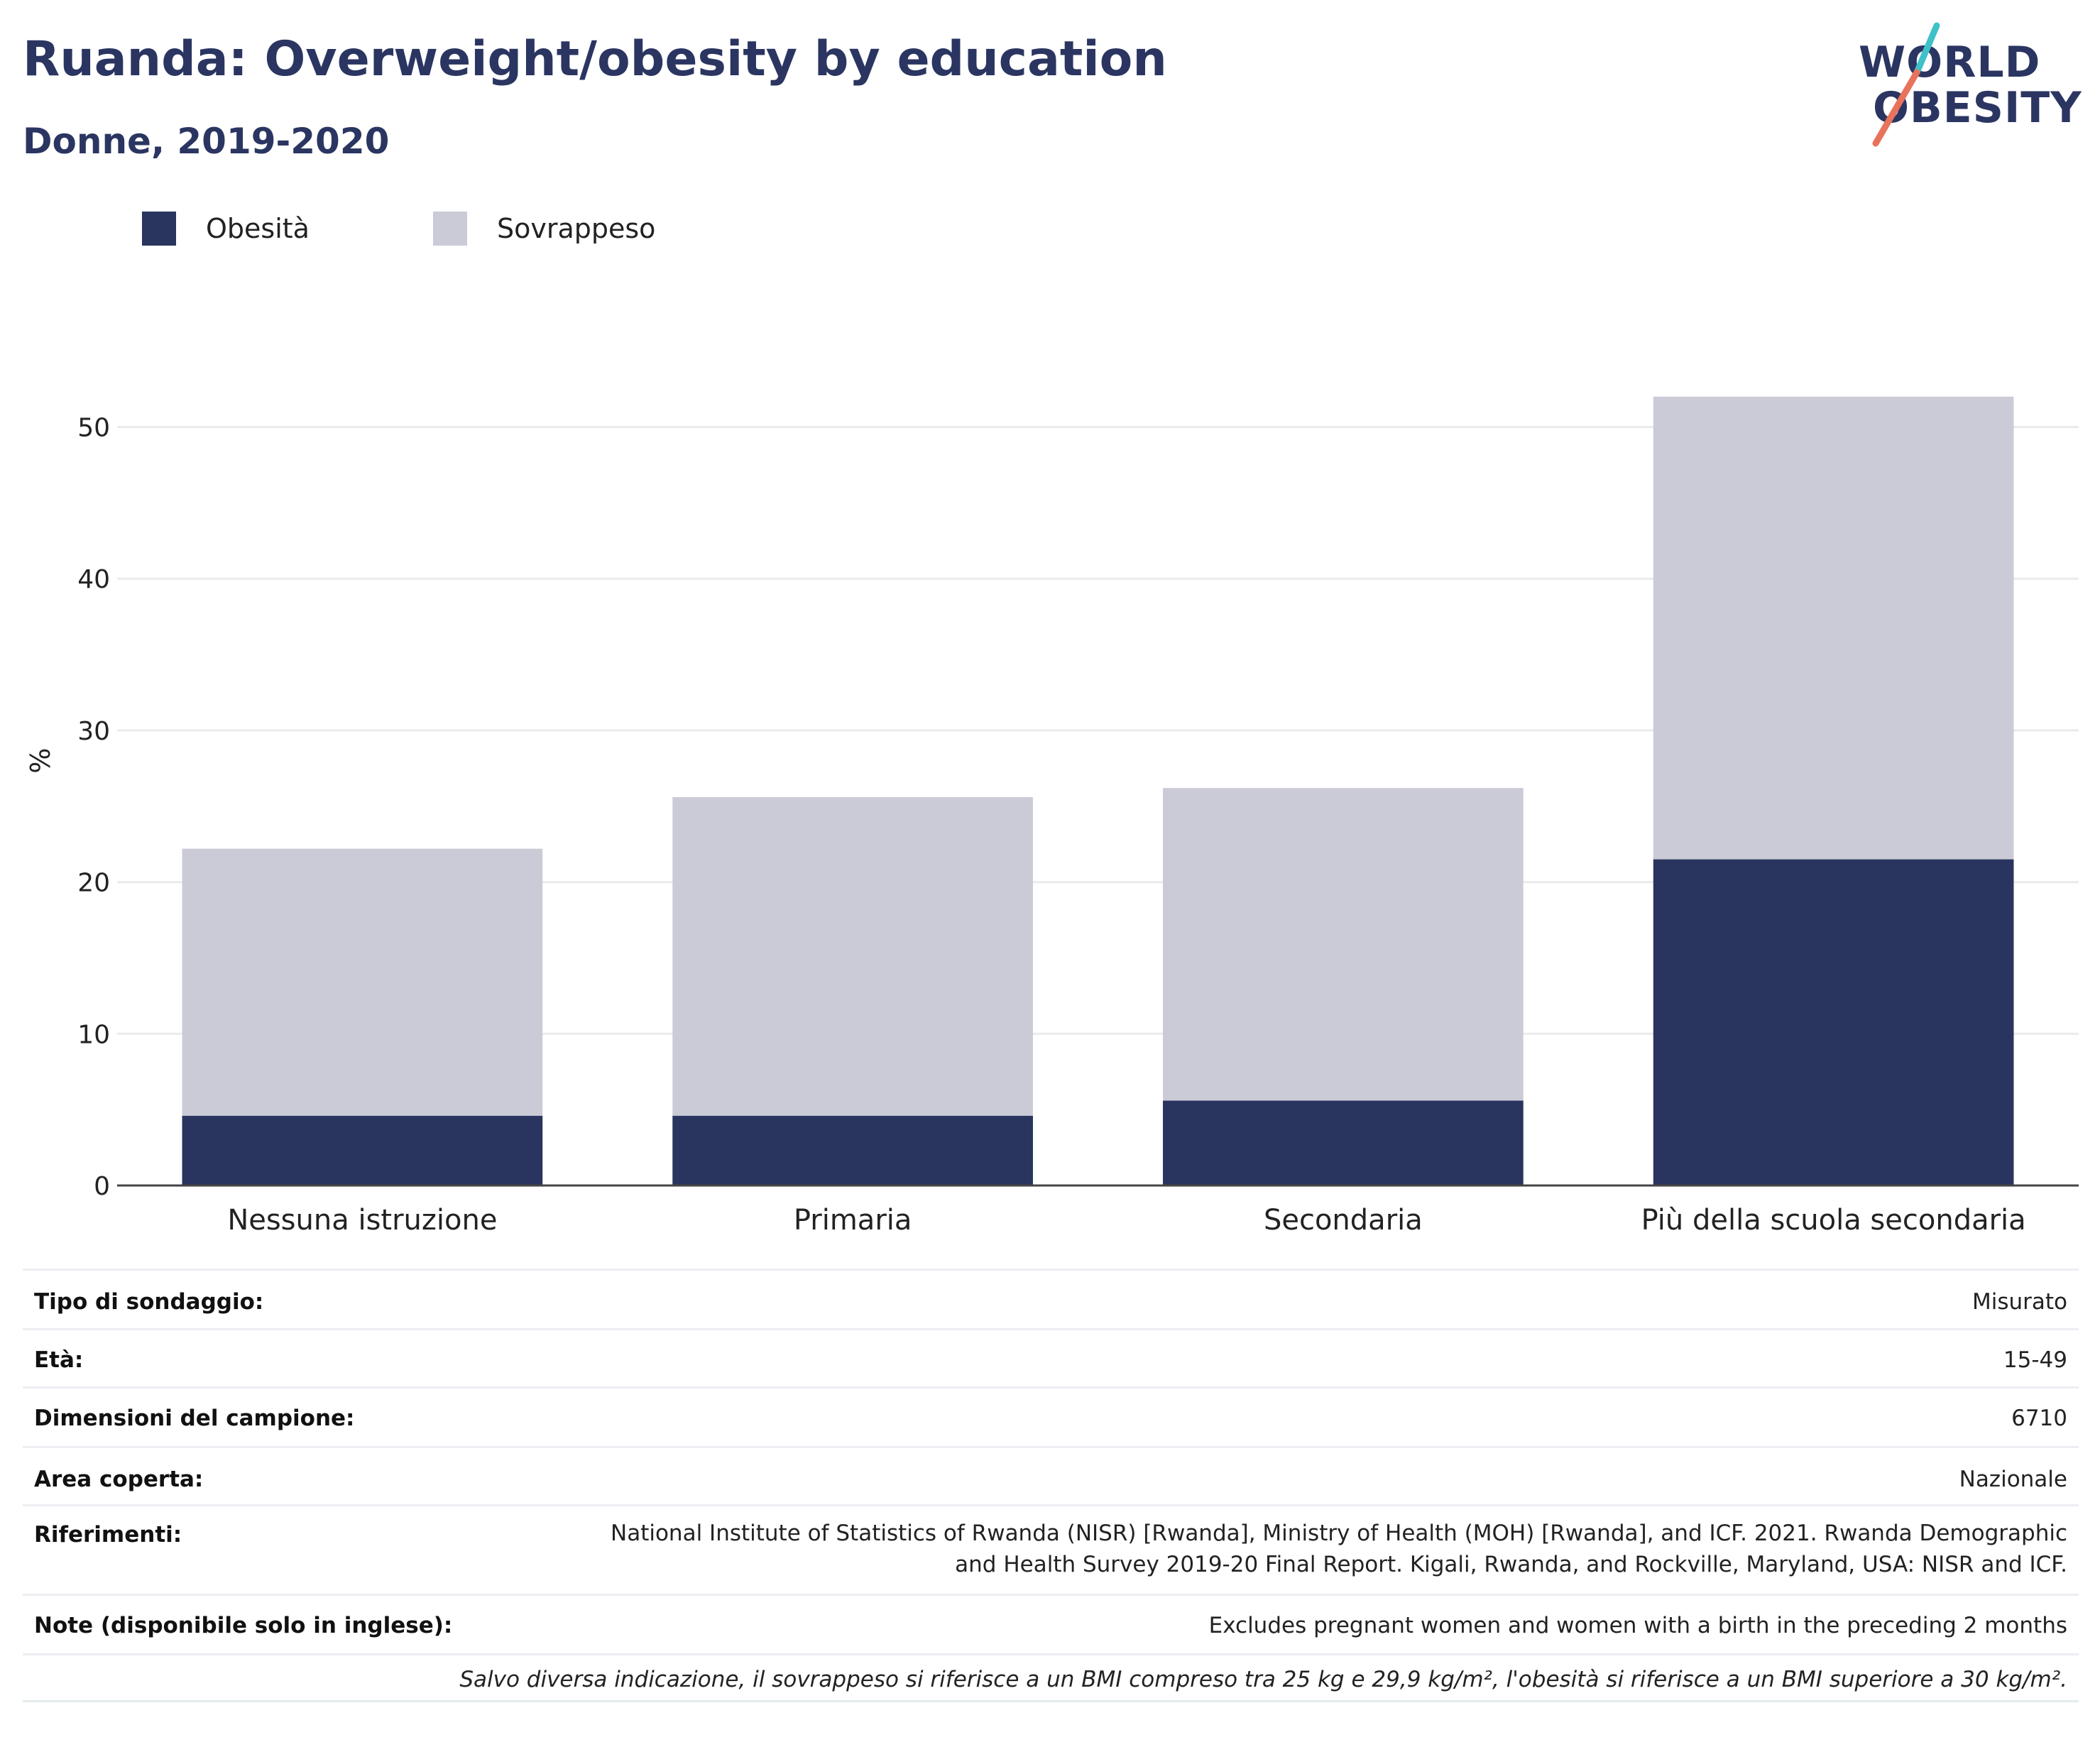  Describe the element at coordinates (1950, 62) in the screenshot. I see `logo-text-line1: WORLD` at that location.